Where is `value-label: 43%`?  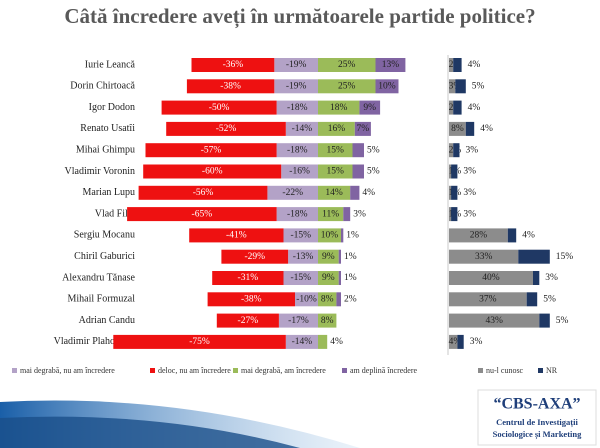 value-label: 43% is located at coordinates (494, 321).